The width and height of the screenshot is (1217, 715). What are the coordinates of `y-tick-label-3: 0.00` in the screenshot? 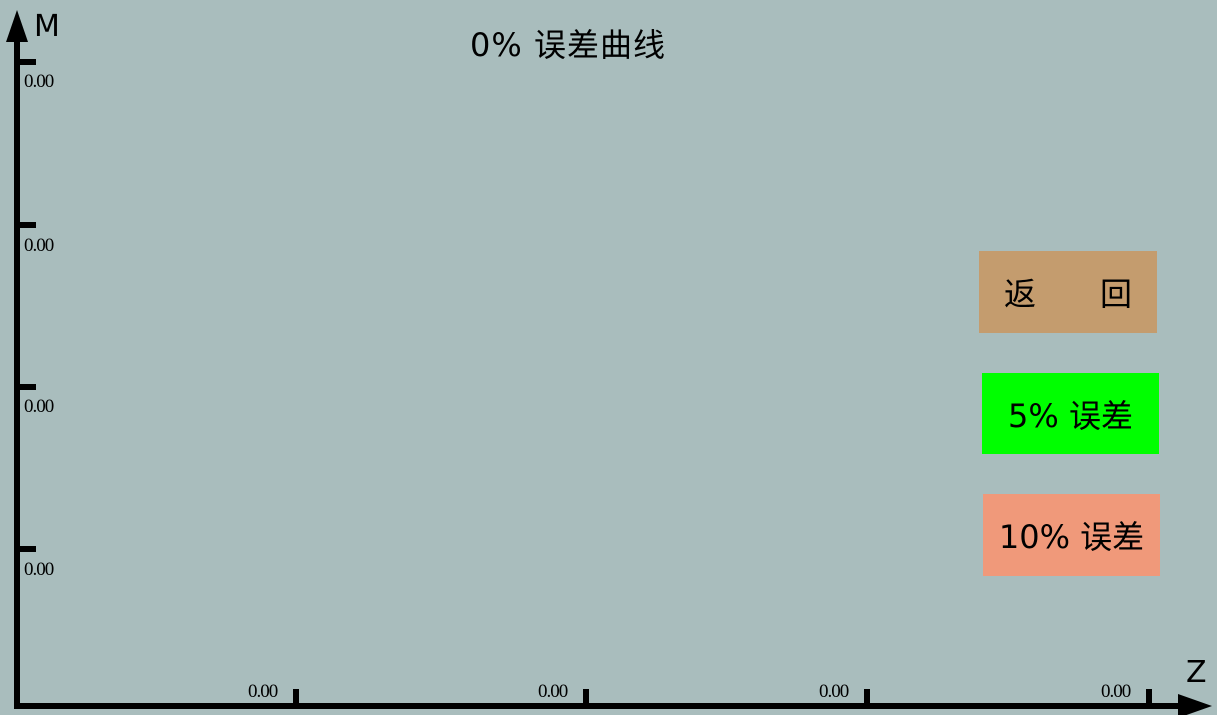 It's located at (39, 406).